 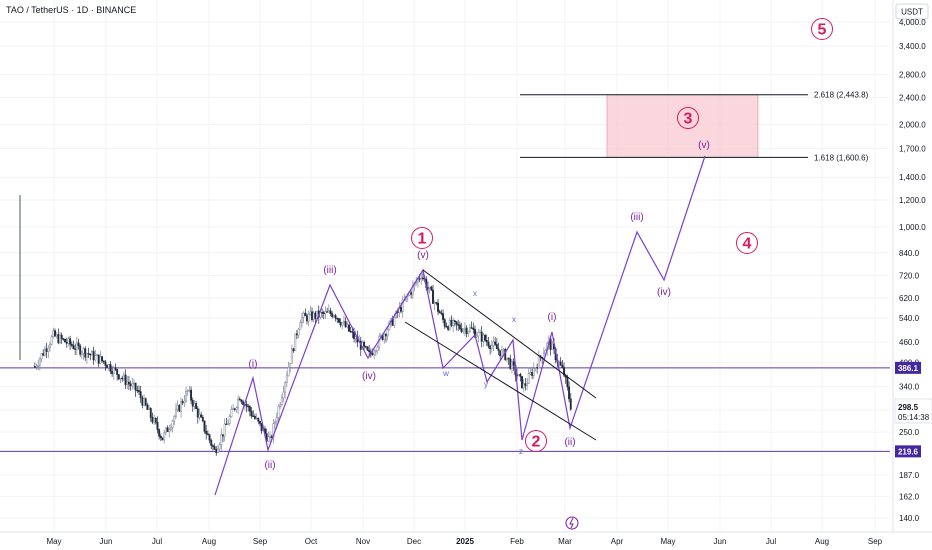 What do you see at coordinates (157, 541) in the screenshot?
I see `x-tick-label: Jul` at bounding box center [157, 541].